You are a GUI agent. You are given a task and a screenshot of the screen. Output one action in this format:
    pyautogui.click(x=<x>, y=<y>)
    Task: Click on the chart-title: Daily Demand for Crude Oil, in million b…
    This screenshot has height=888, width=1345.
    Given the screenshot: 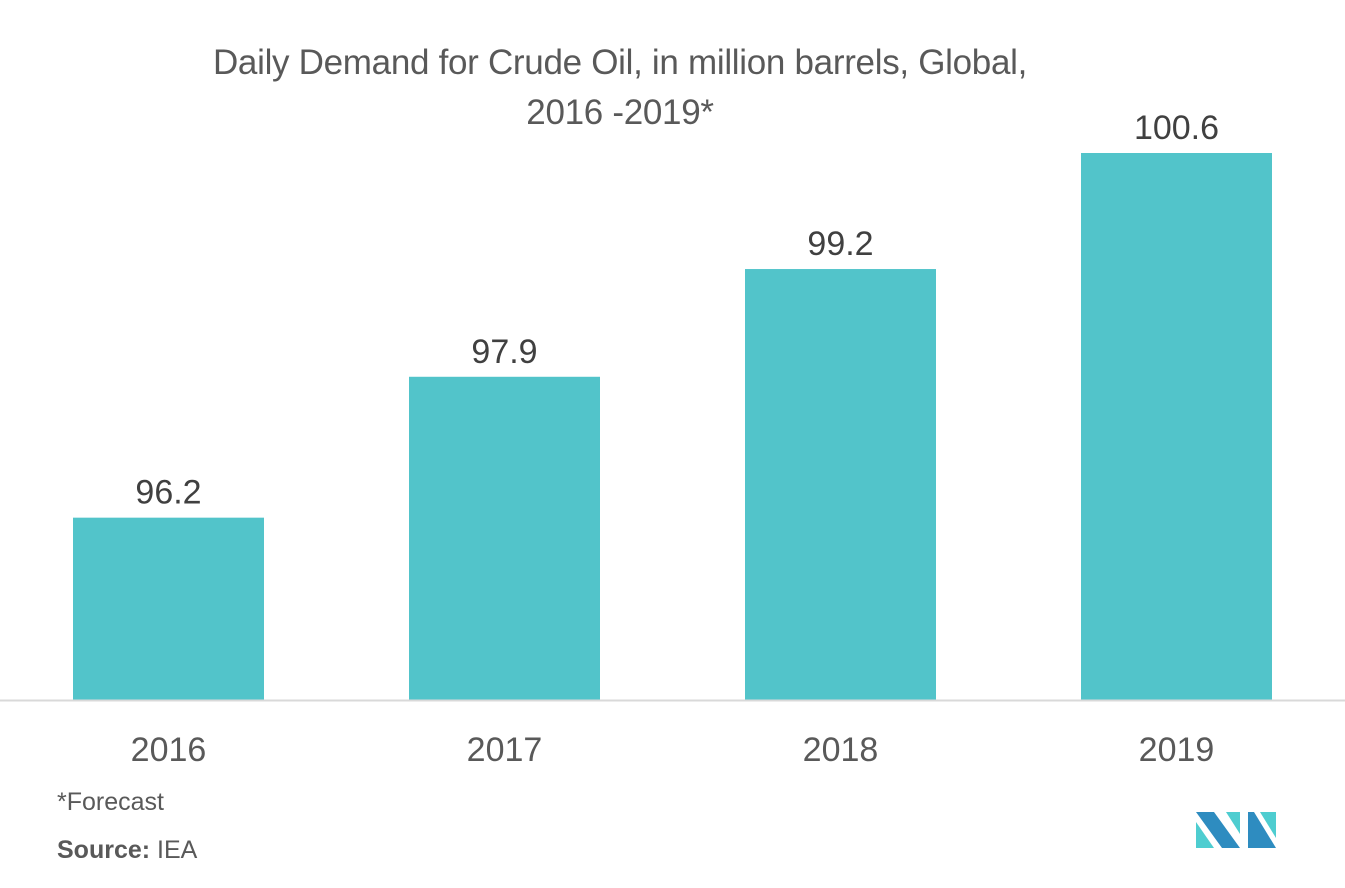 What is the action you would take?
    pyautogui.click(x=620, y=88)
    